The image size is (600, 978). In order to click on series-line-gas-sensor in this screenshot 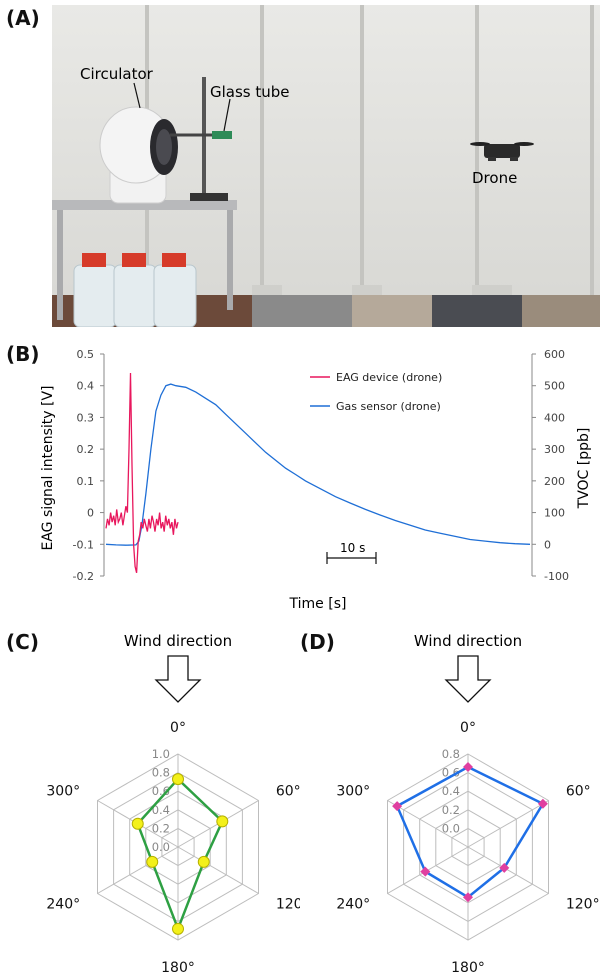, I will do `click(318, 464)`.